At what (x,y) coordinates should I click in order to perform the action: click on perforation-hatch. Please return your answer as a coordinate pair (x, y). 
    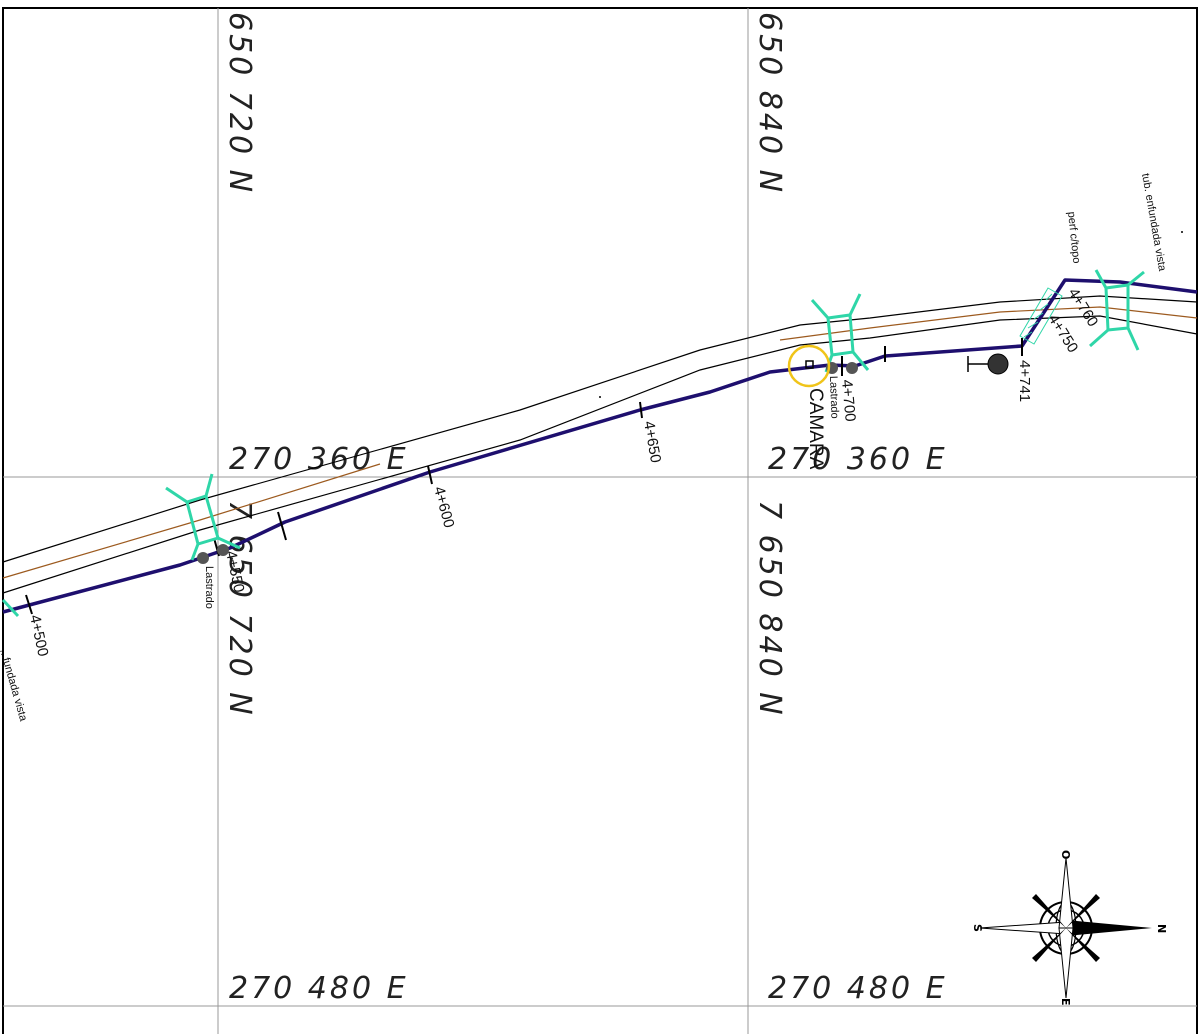
    Looking at the image, I should click on (1041, 316).